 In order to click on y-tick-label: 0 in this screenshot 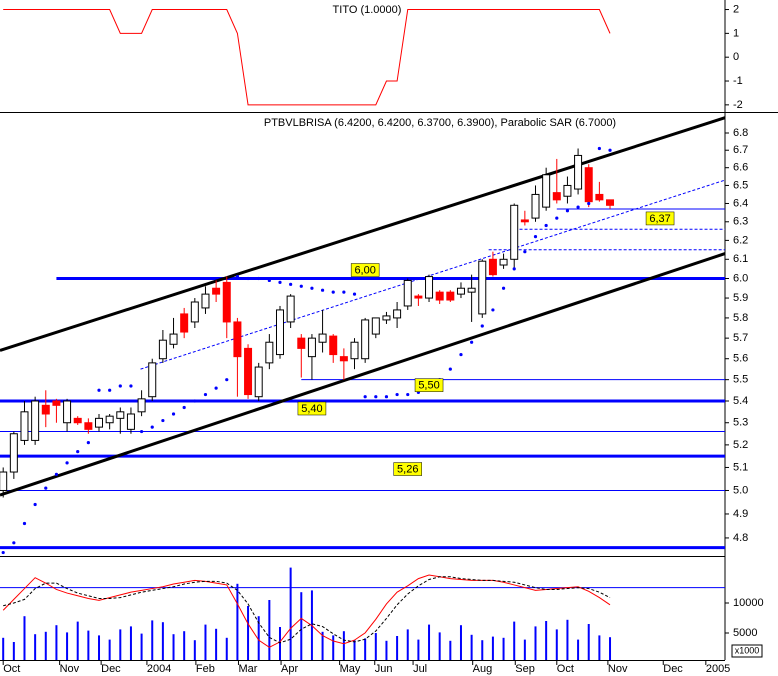, I will do `click(736, 57)`.